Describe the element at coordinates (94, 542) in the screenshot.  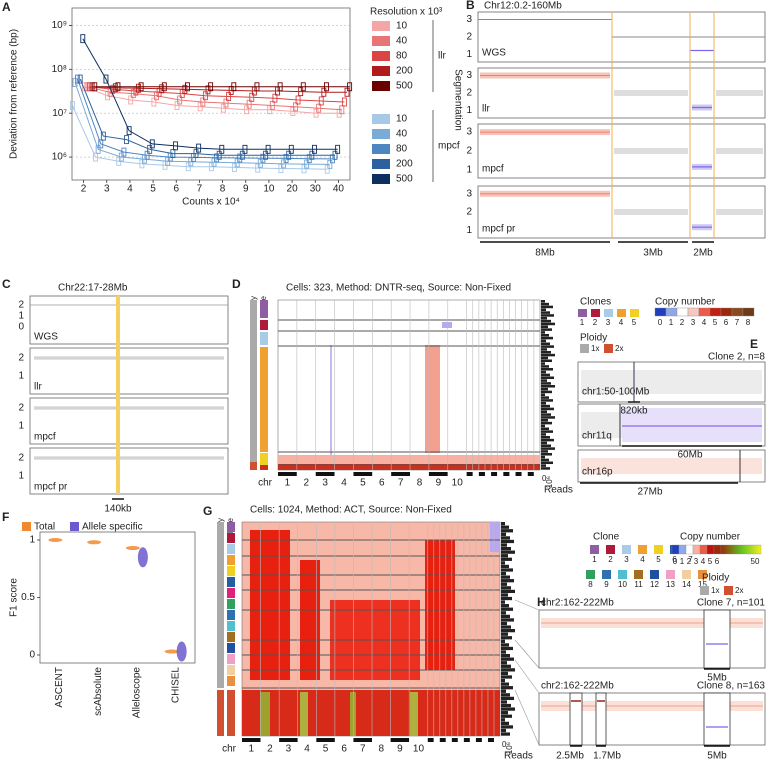
I see `point` at that location.